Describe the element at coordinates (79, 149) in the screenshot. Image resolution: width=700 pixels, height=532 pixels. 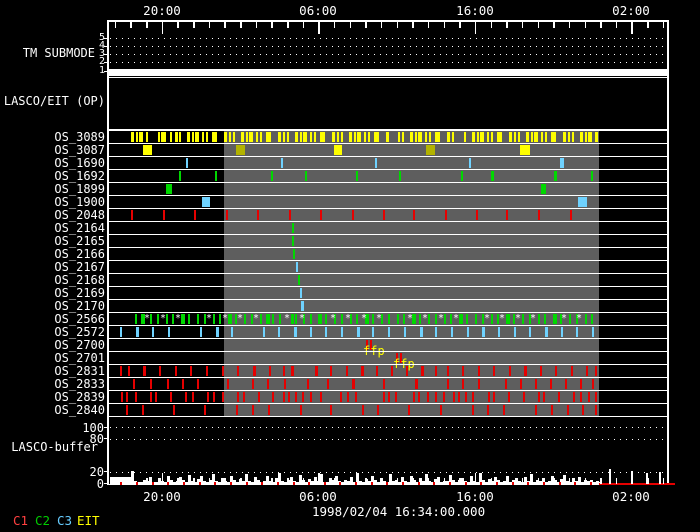
I see `row-label-OS_3087: OS_3087` at that location.